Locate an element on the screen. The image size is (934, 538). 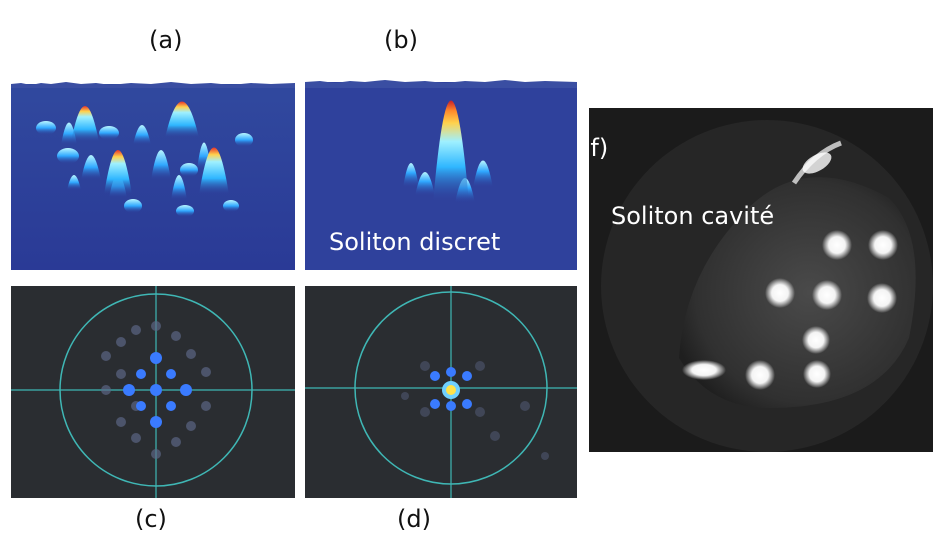
panel-label-f: (f) is located at coordinates (599, 148).